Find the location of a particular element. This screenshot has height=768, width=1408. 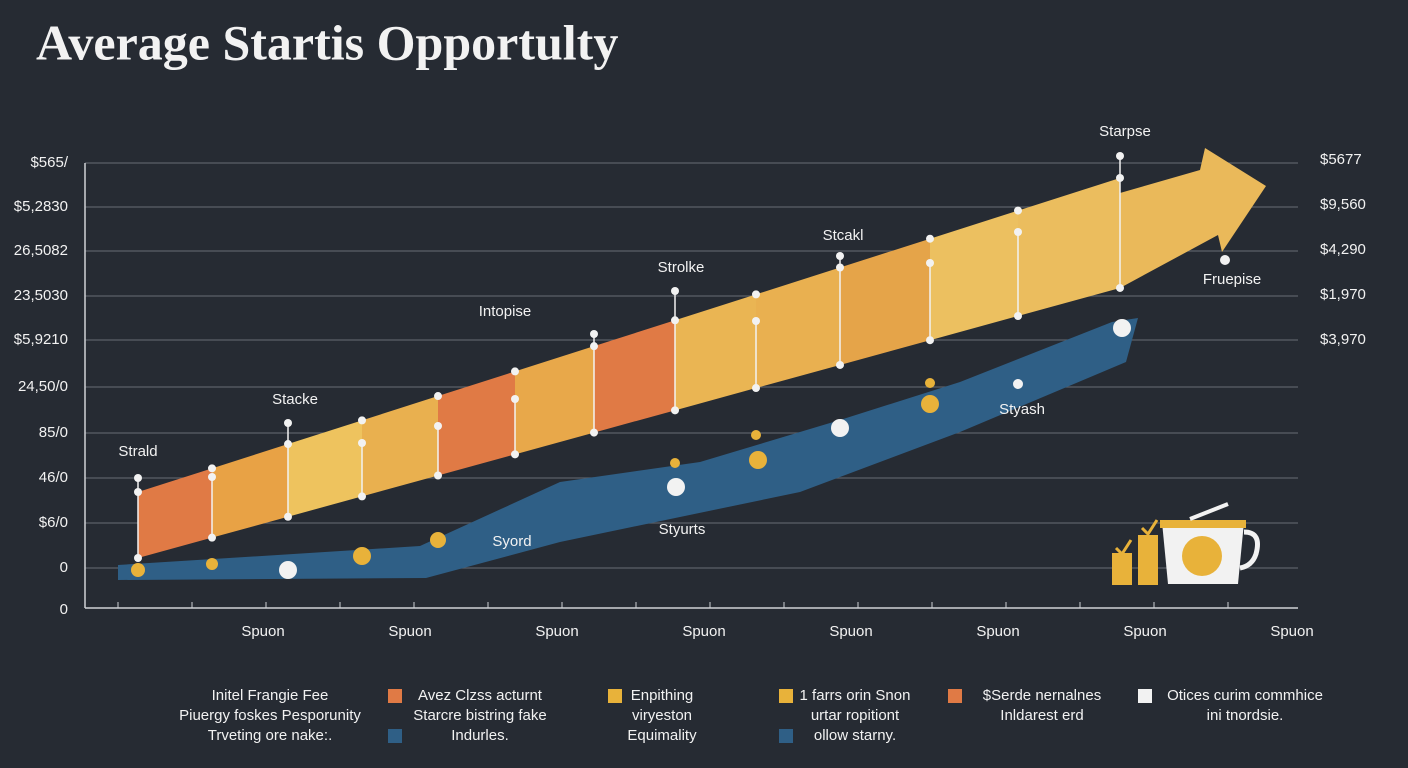

icon-coin is located at coordinates (1202, 556).